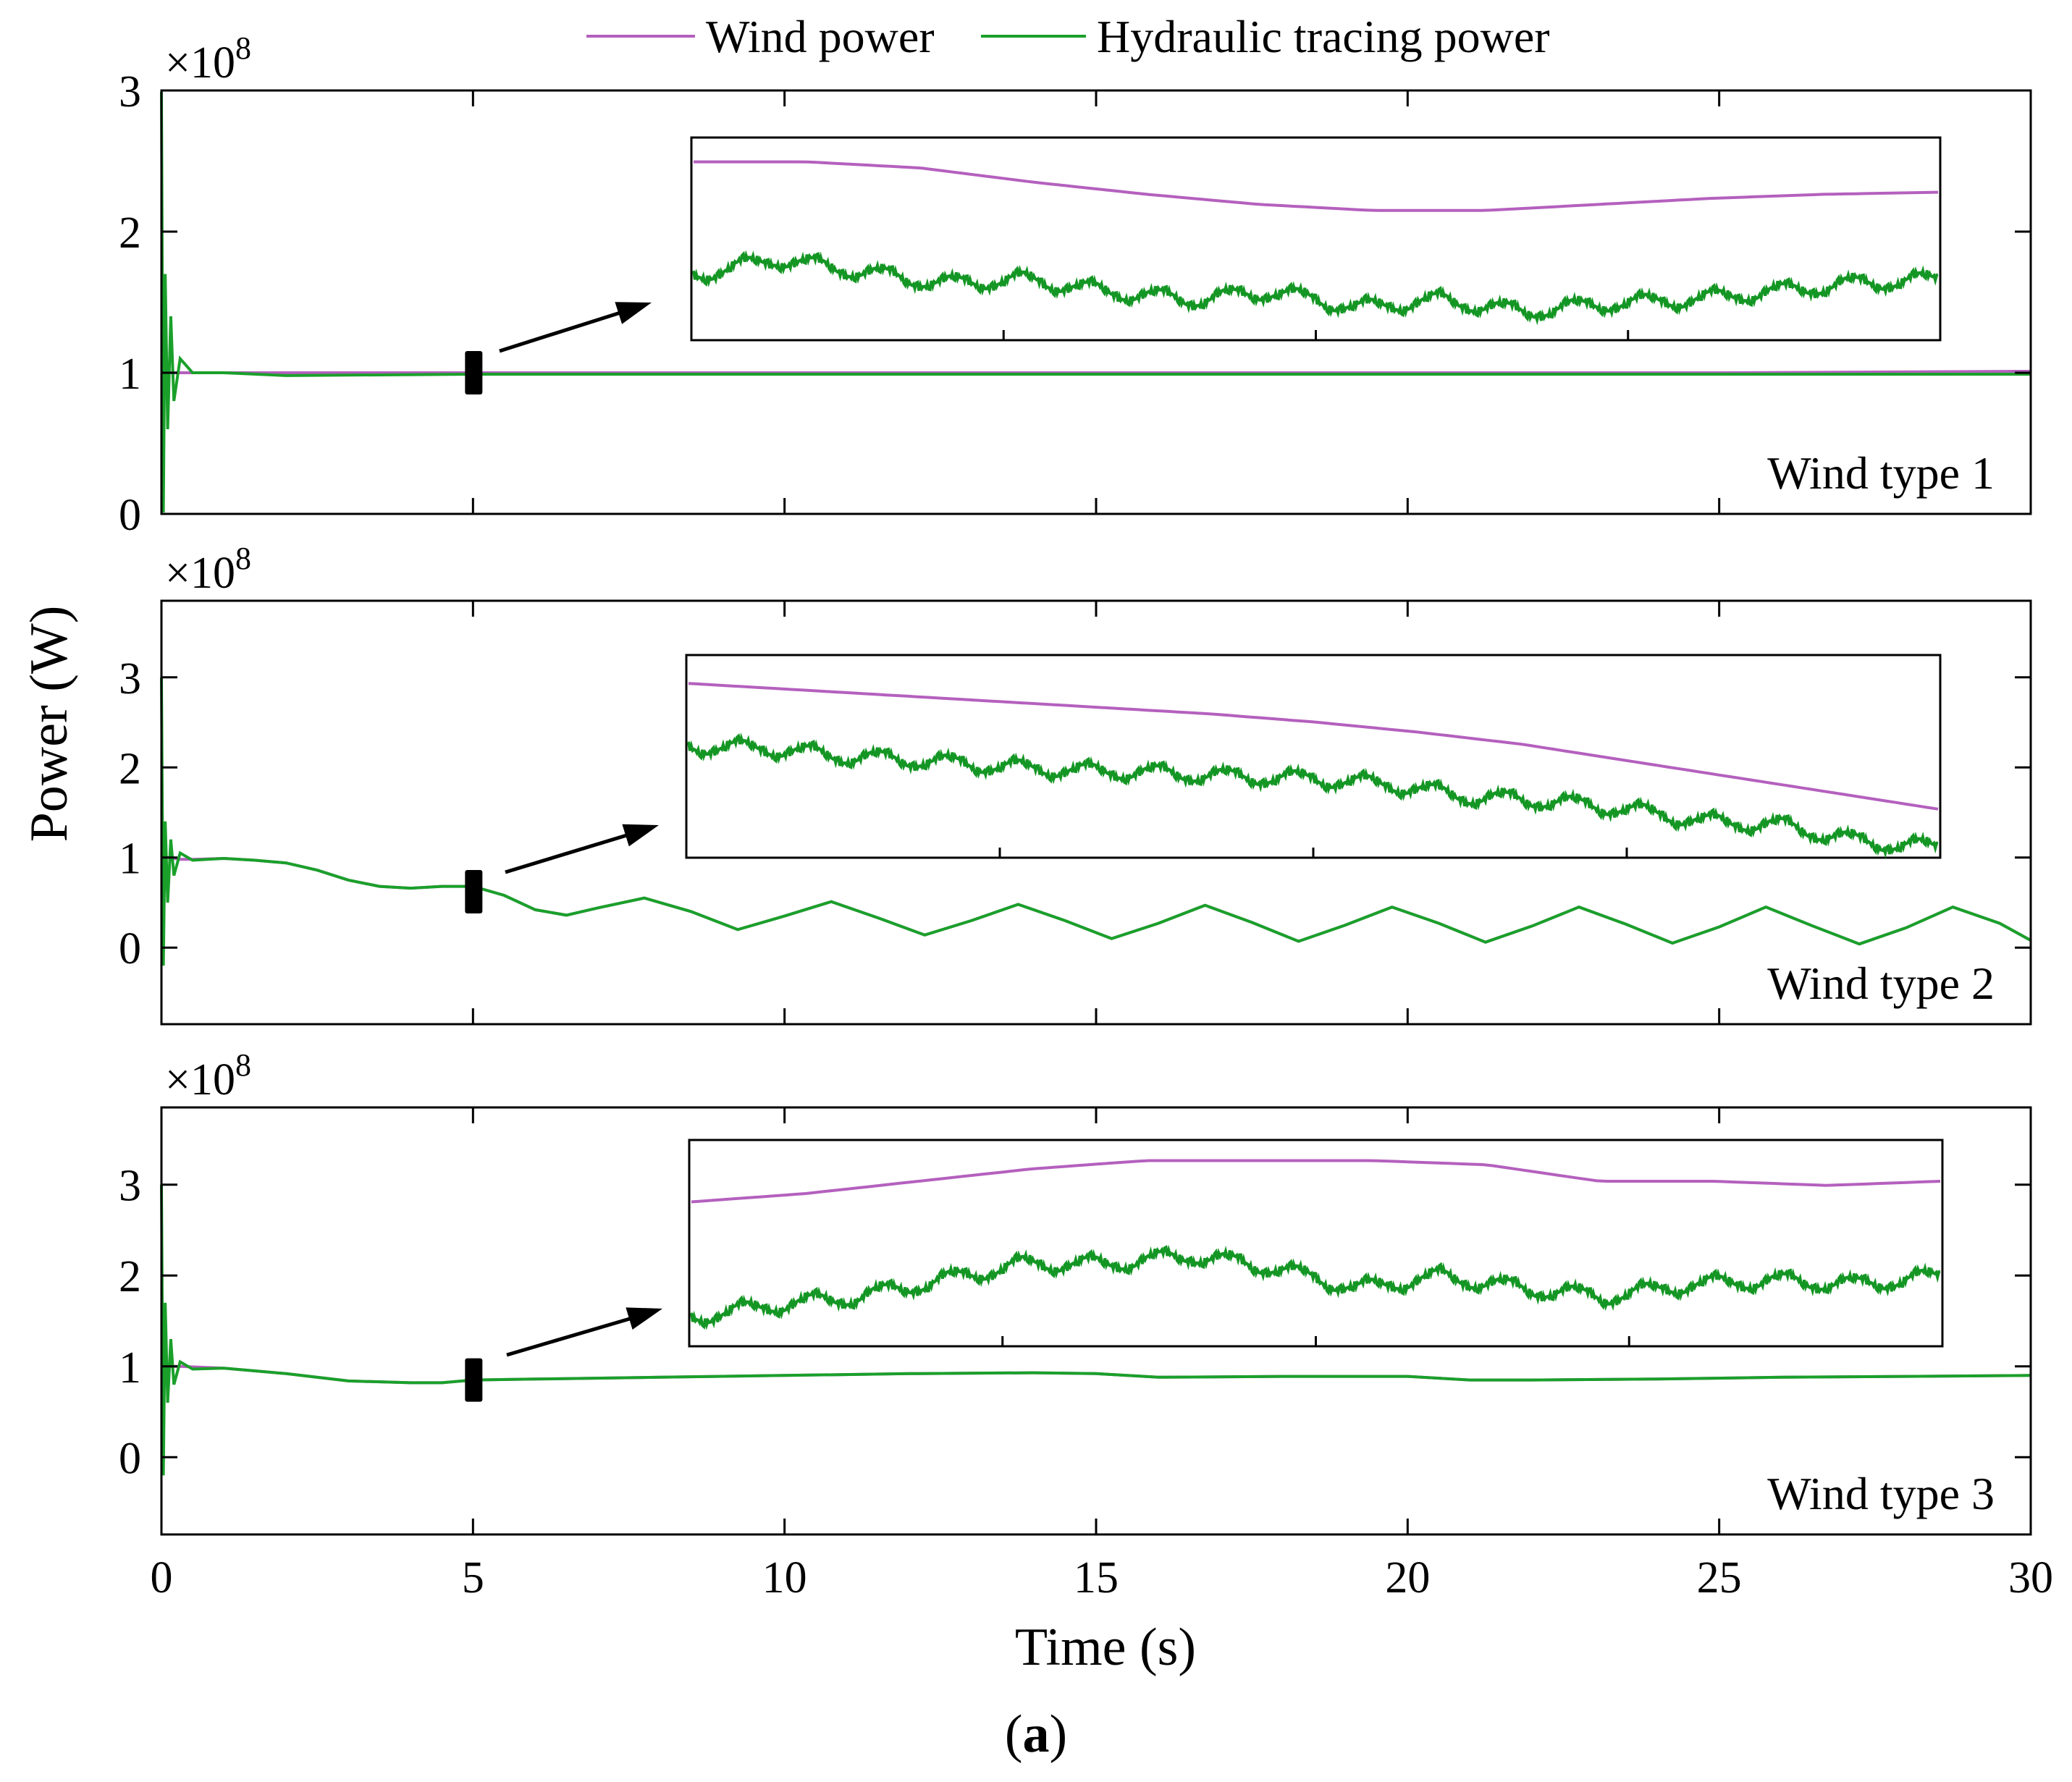 The image size is (2072, 1782). I want to click on x-tick-label-25: 25, so click(1719, 1577).